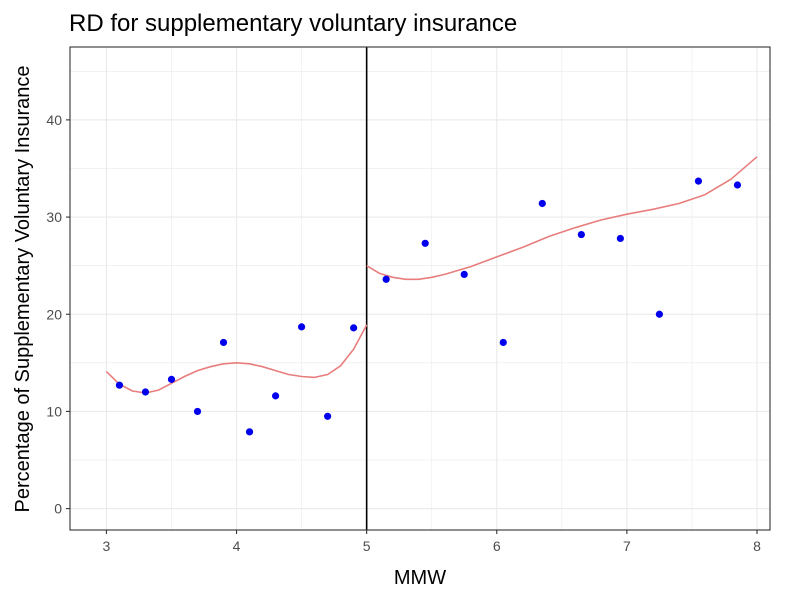 This screenshot has width=800, height=600. What do you see at coordinates (107, 546) in the screenshot?
I see `x-tick-label: 3` at bounding box center [107, 546].